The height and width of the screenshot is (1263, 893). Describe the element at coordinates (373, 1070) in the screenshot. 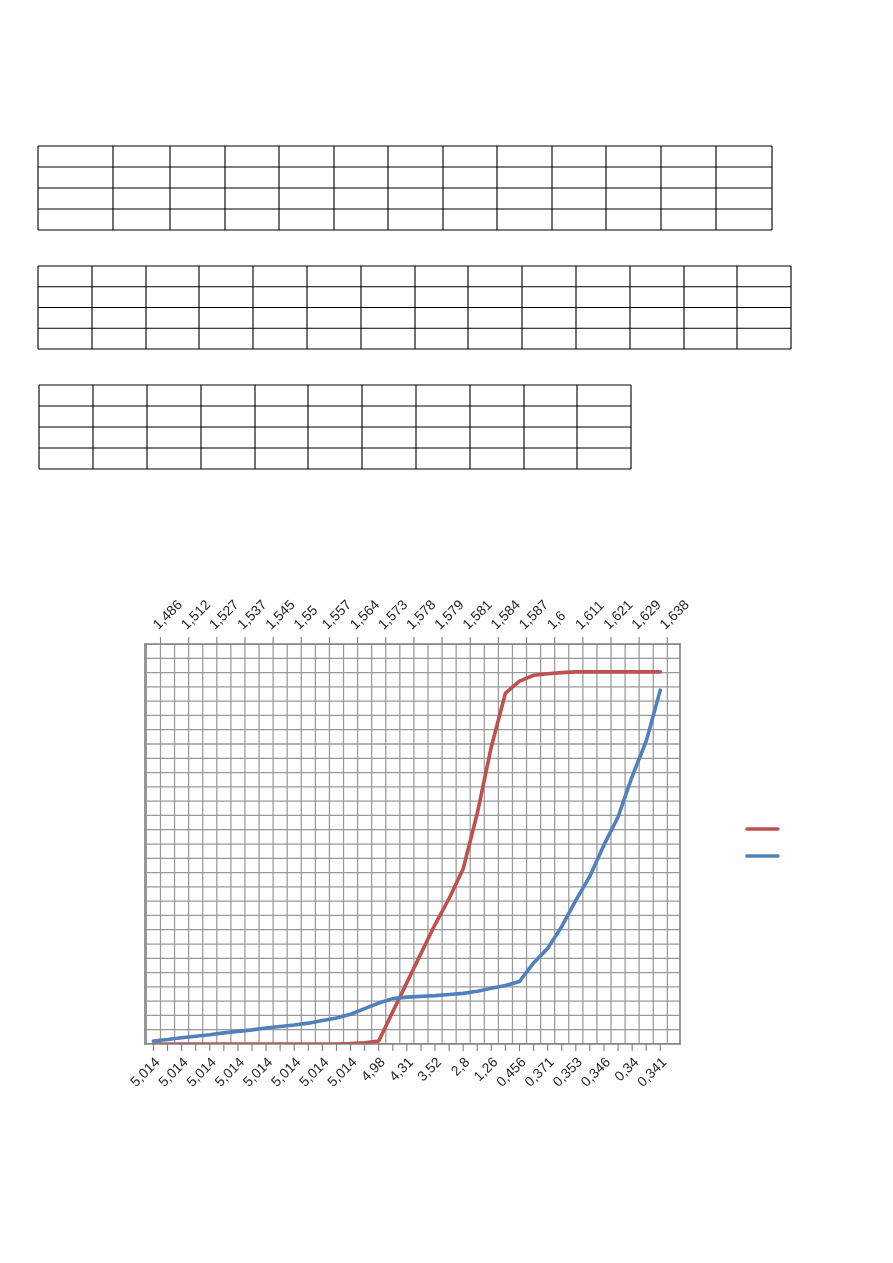

I see `x-tick-label: 4,98` at that location.